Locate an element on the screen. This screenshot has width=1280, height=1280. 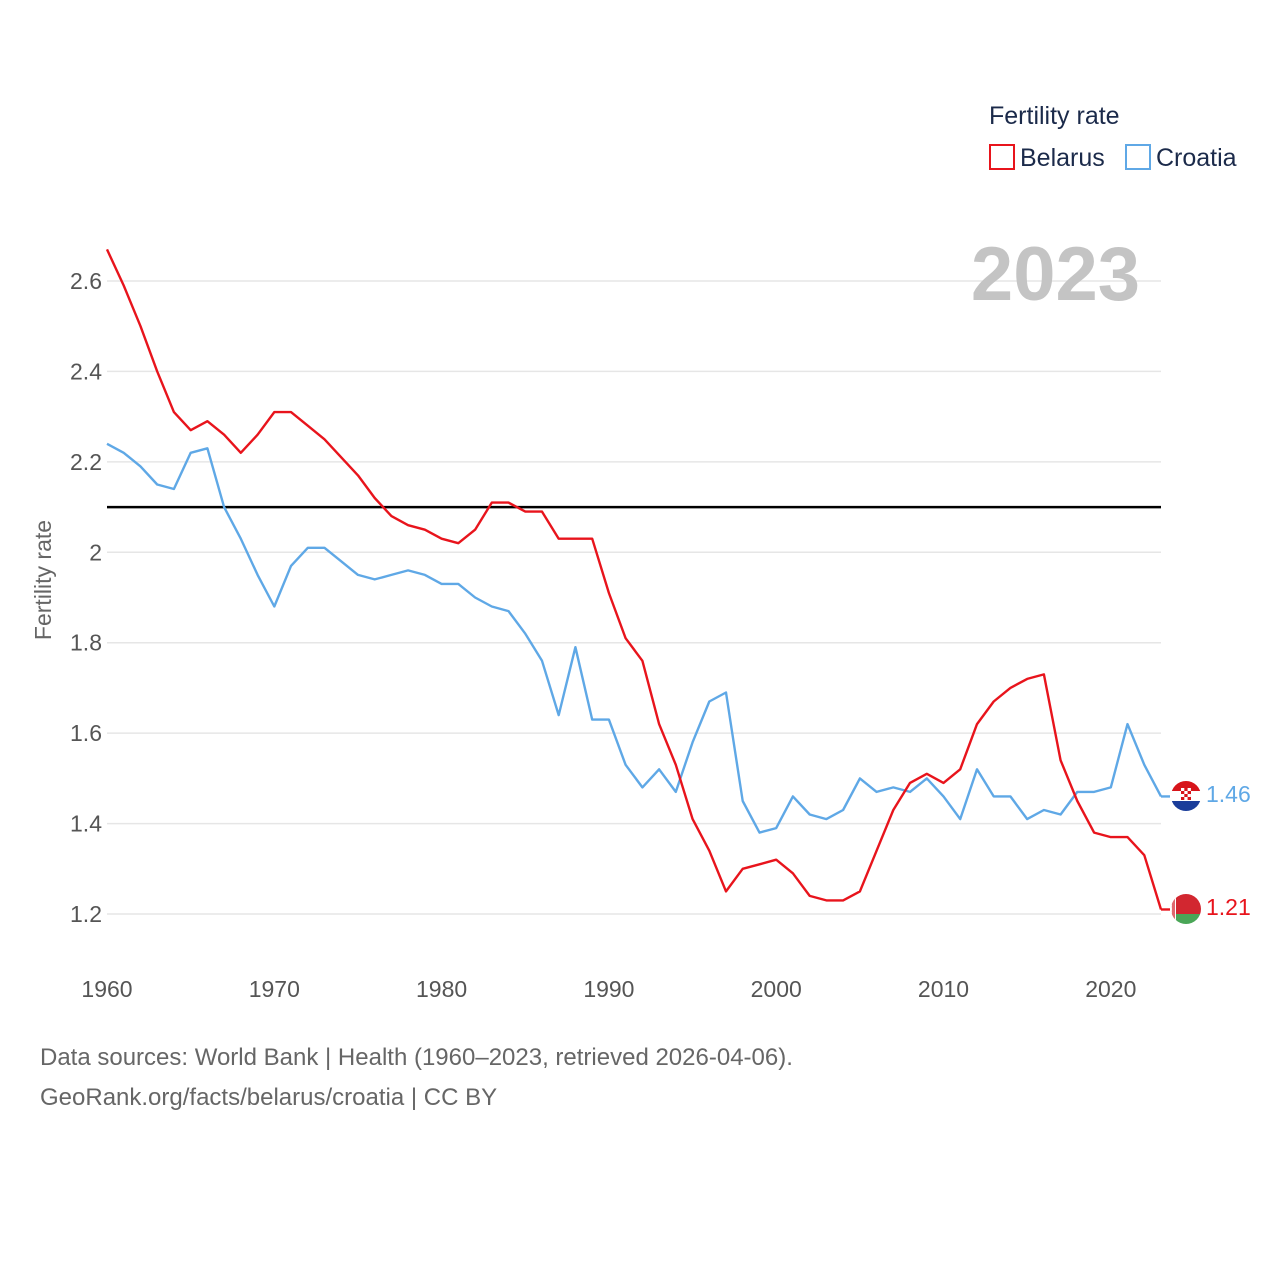
end-value-belarus: 1.21 is located at coordinates (1228, 907).